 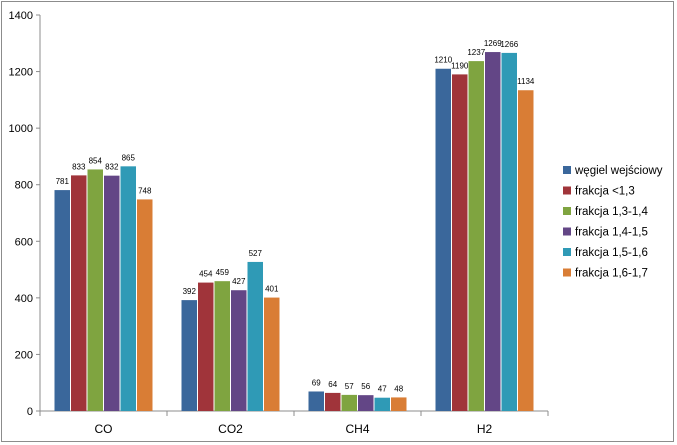 What do you see at coordinates (382, 389) in the screenshot?
I see `bar-value-label: 47` at bounding box center [382, 389].